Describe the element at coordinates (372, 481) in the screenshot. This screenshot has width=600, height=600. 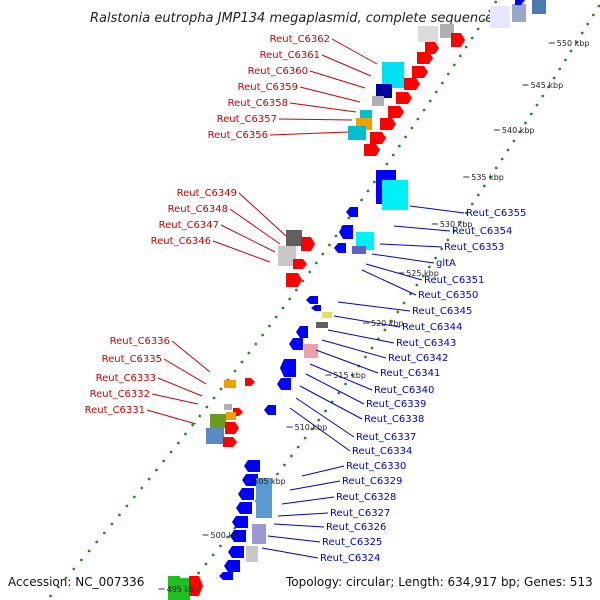
I see `gene-label-reverse: Reut_C6329` at that location.